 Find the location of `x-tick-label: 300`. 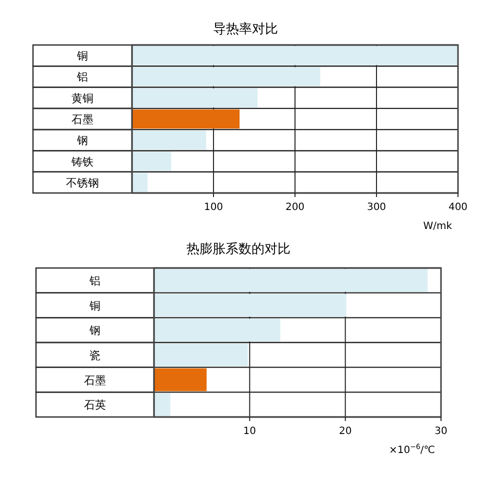

x-tick-label: 300 is located at coordinates (376, 207).